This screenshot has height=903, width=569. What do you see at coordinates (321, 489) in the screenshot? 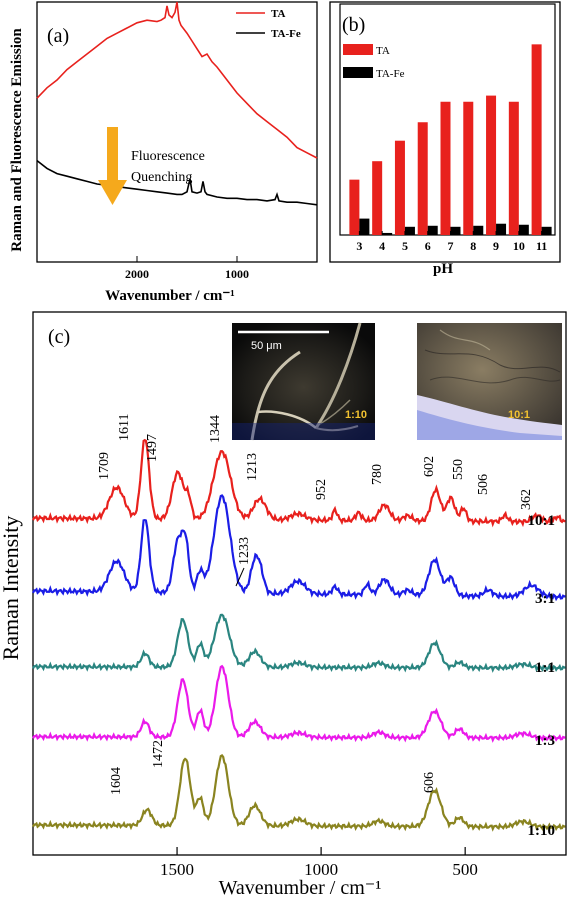
I see `peak-label-952: 952` at bounding box center [321, 489].